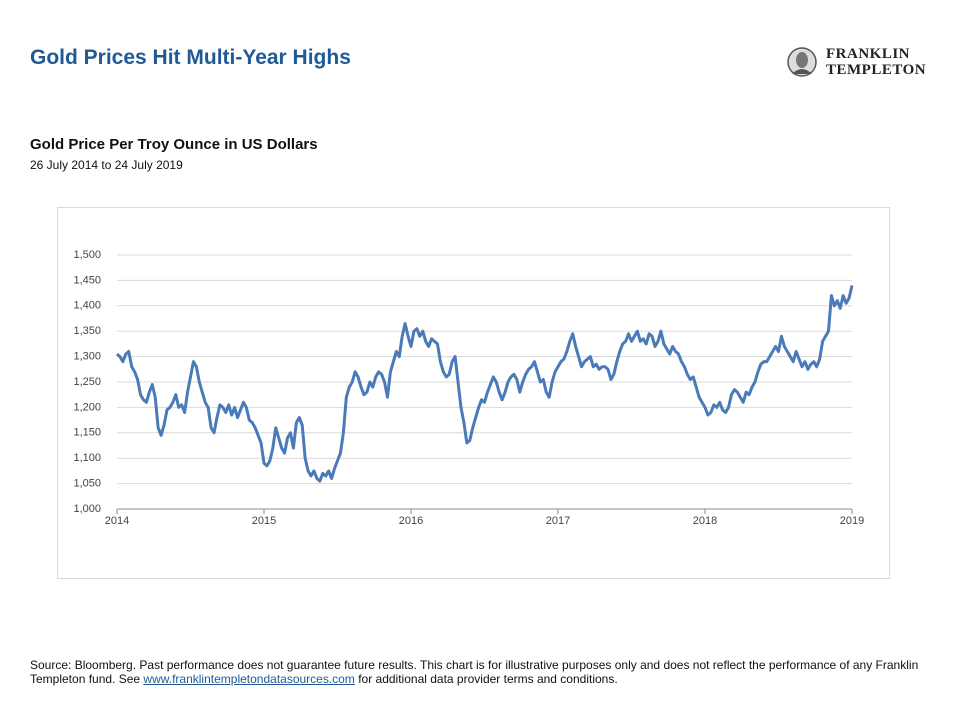  Describe the element at coordinates (87, 433) in the screenshot. I see `y-tick-label: 1,150` at that location.